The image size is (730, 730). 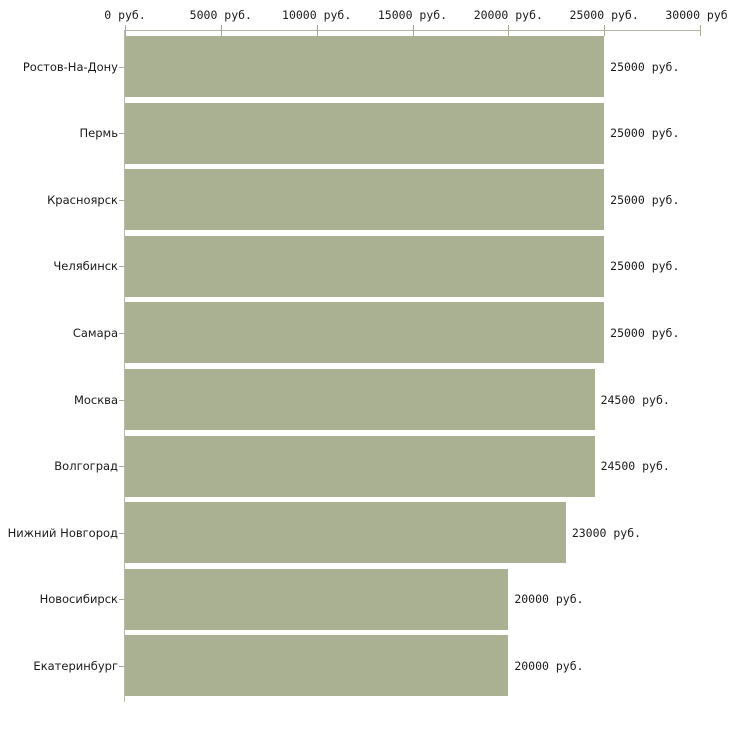 I want to click on x-axis-tick-label: 25000 руб., so click(x=604, y=15).